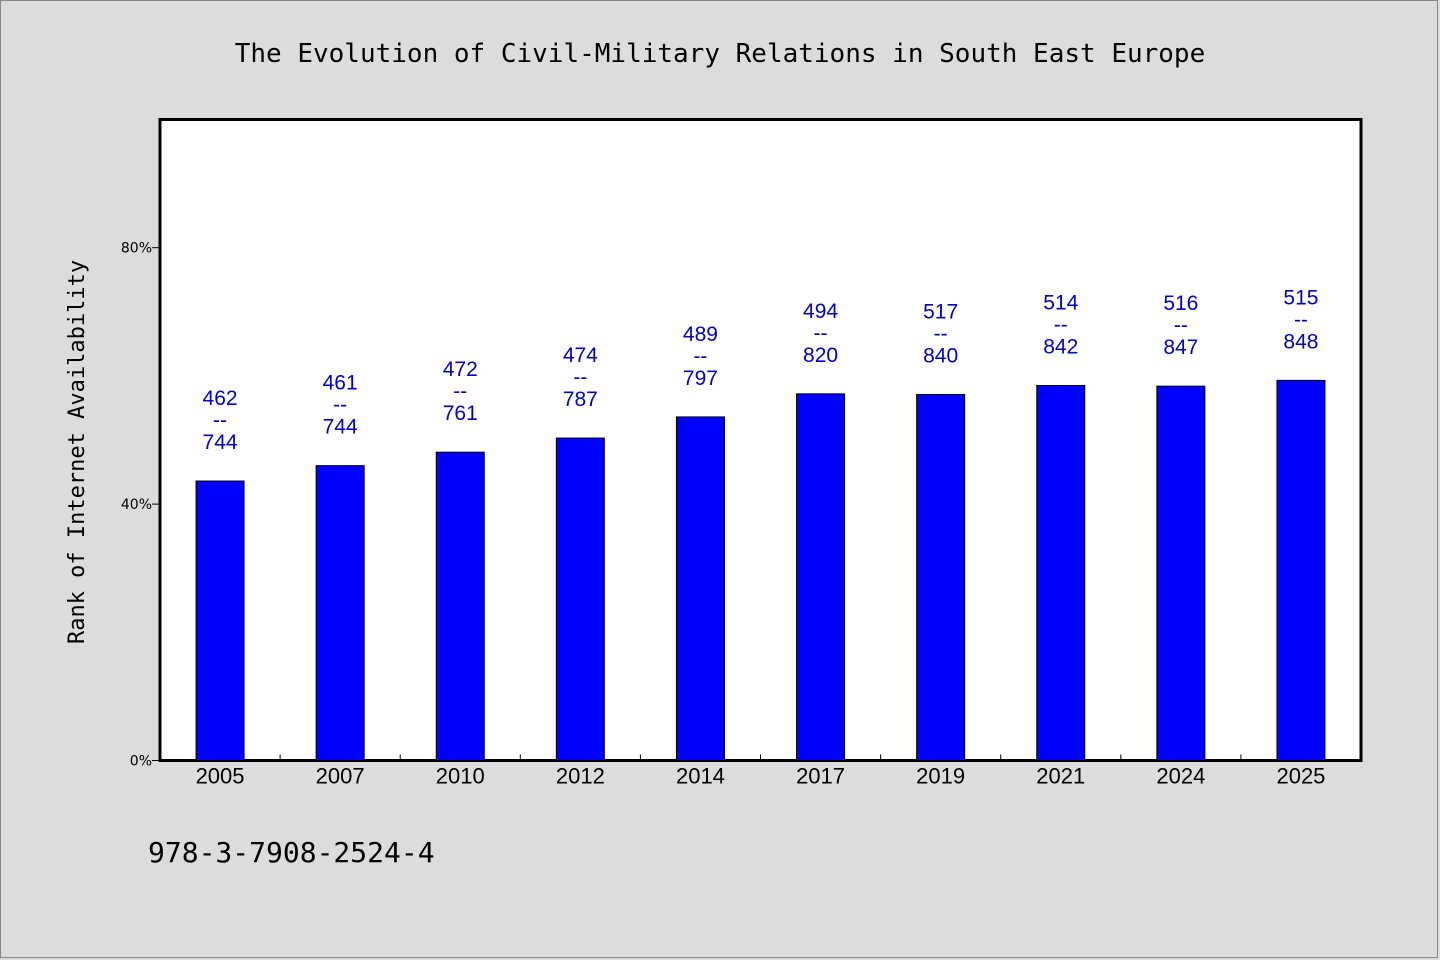  What do you see at coordinates (1060, 303) in the screenshot?
I see `data-label-top: 514` at bounding box center [1060, 303].